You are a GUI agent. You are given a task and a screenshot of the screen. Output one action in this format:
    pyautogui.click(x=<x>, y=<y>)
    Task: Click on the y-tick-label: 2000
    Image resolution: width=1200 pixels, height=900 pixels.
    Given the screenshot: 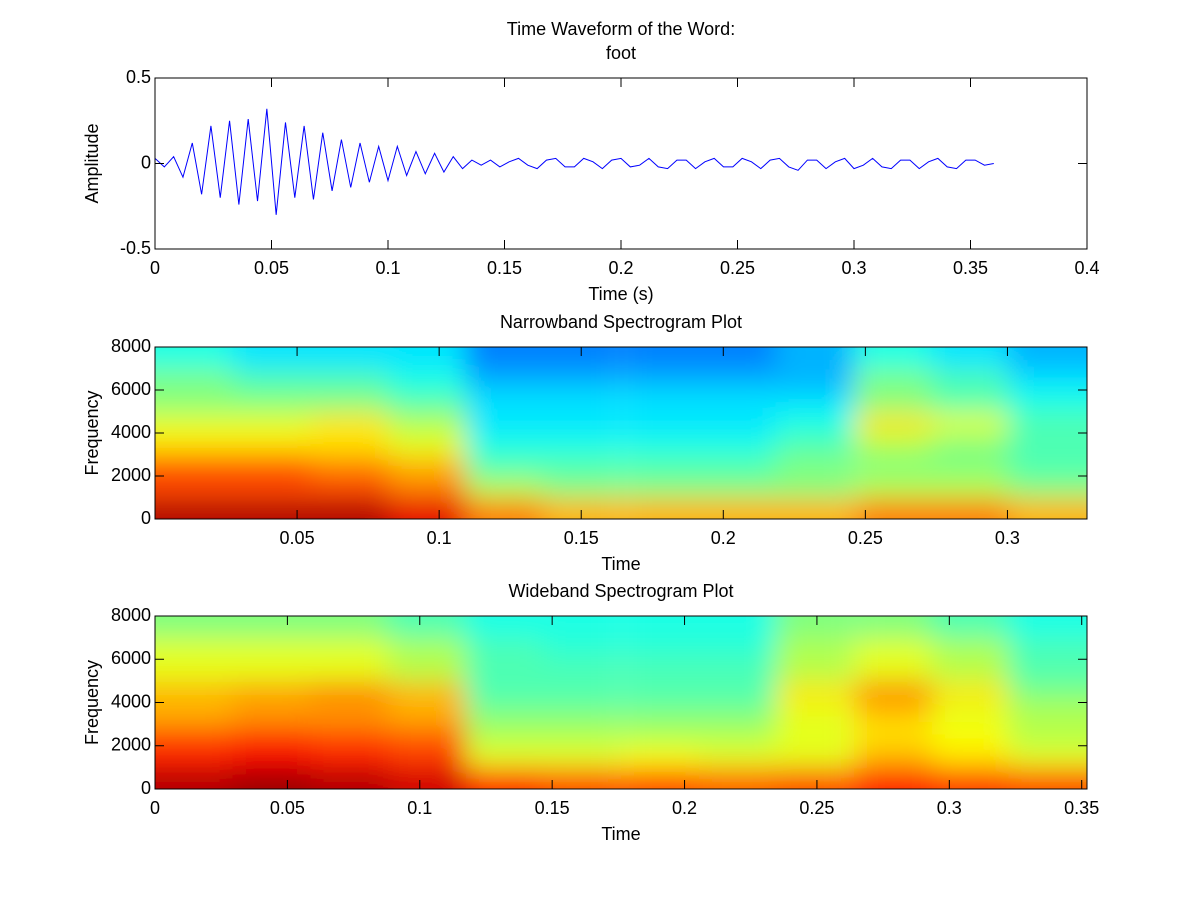 What is the action you would take?
    pyautogui.click(x=131, y=475)
    